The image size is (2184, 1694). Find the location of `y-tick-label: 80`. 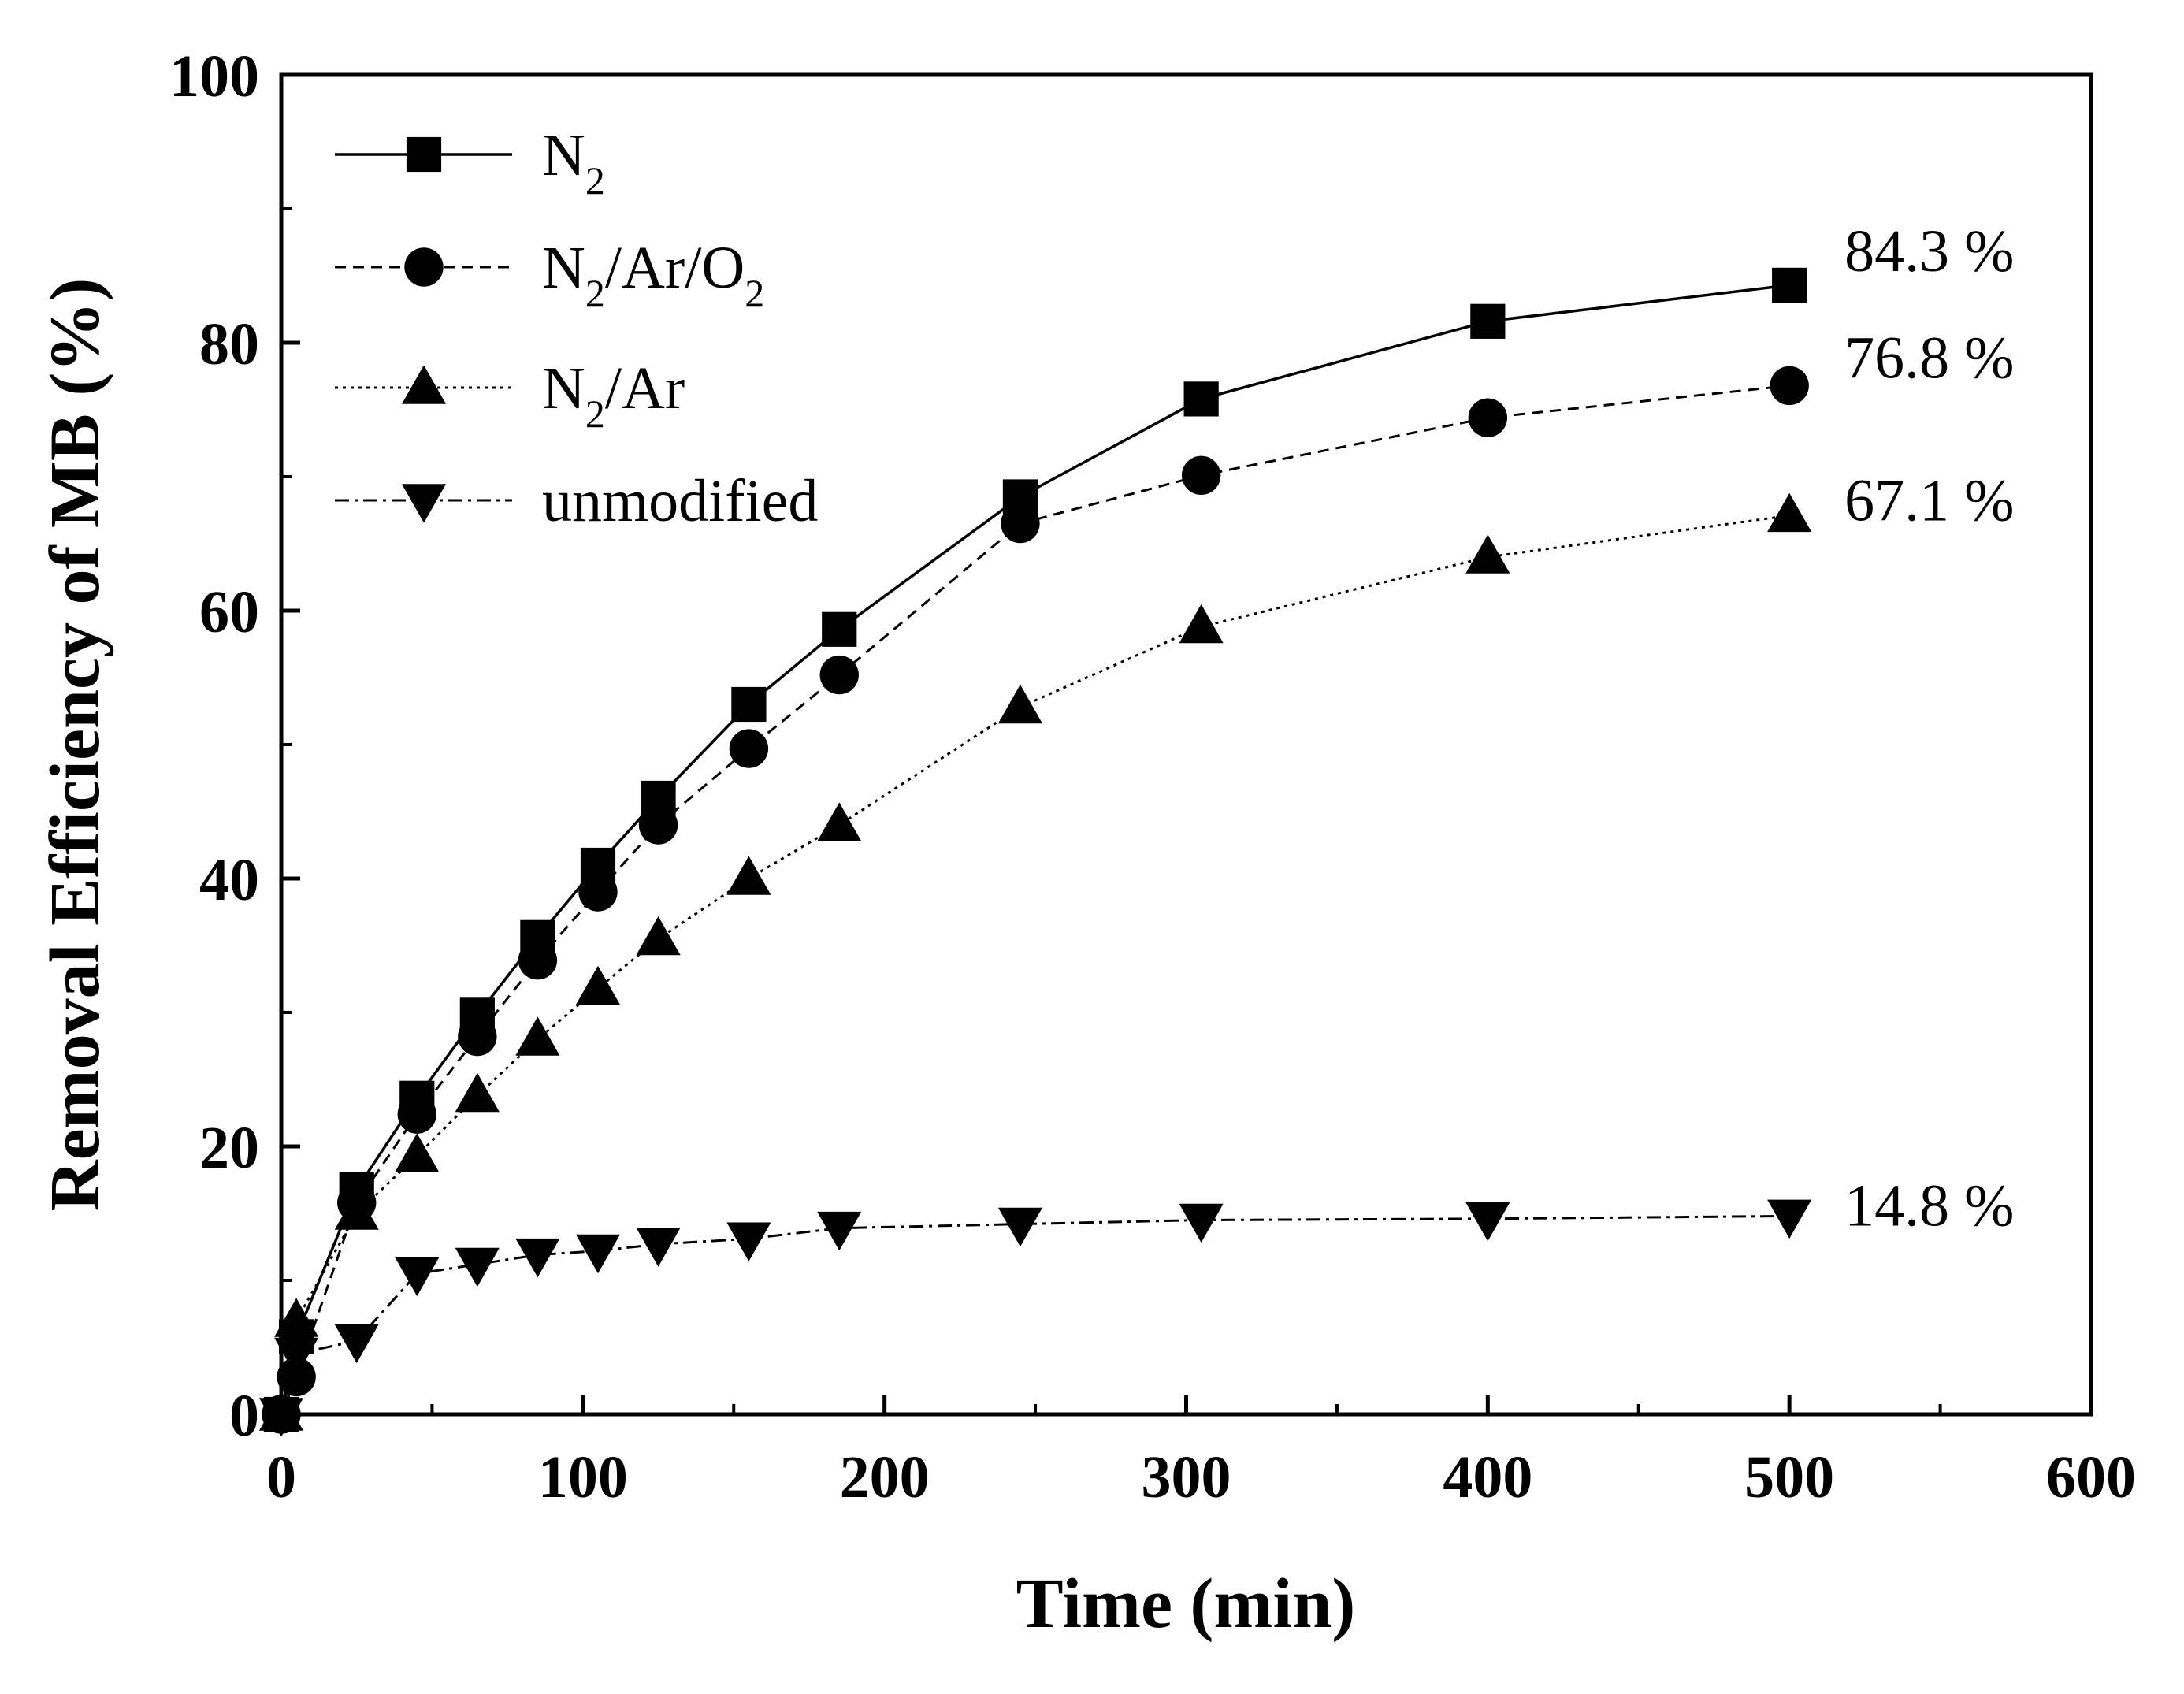

y-tick-label: 80 is located at coordinates (229, 344).